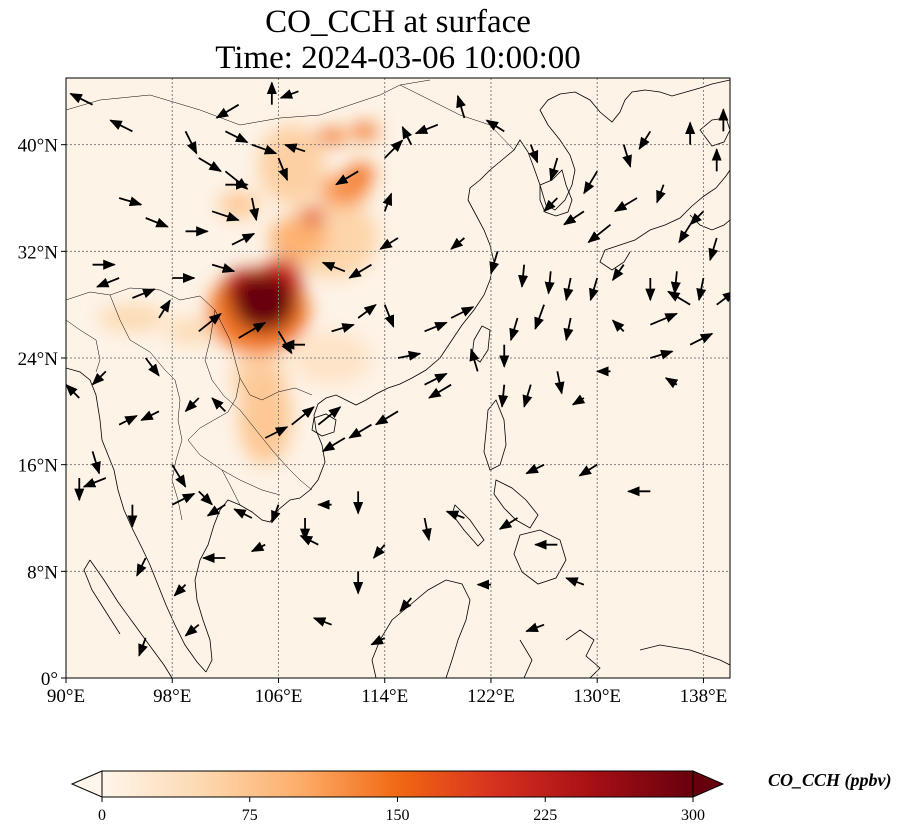 The image size is (921, 836). Describe the element at coordinates (66, 696) in the screenshot. I see `lon-tick-label: 90°E` at that location.